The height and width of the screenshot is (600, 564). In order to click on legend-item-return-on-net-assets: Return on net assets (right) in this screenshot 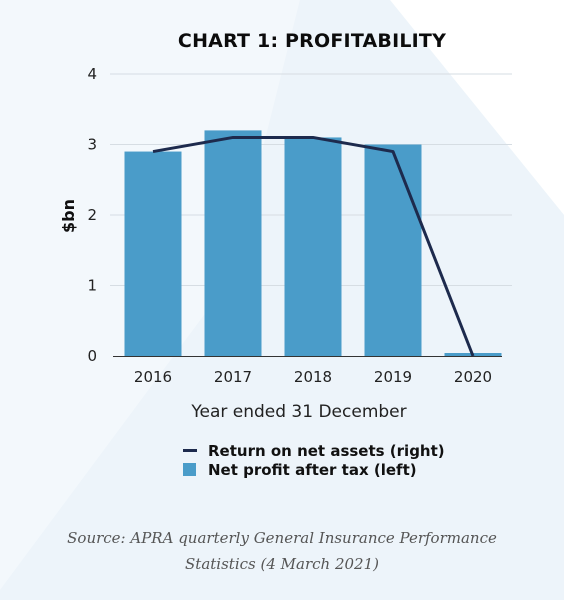, I will do `click(314, 450)`.